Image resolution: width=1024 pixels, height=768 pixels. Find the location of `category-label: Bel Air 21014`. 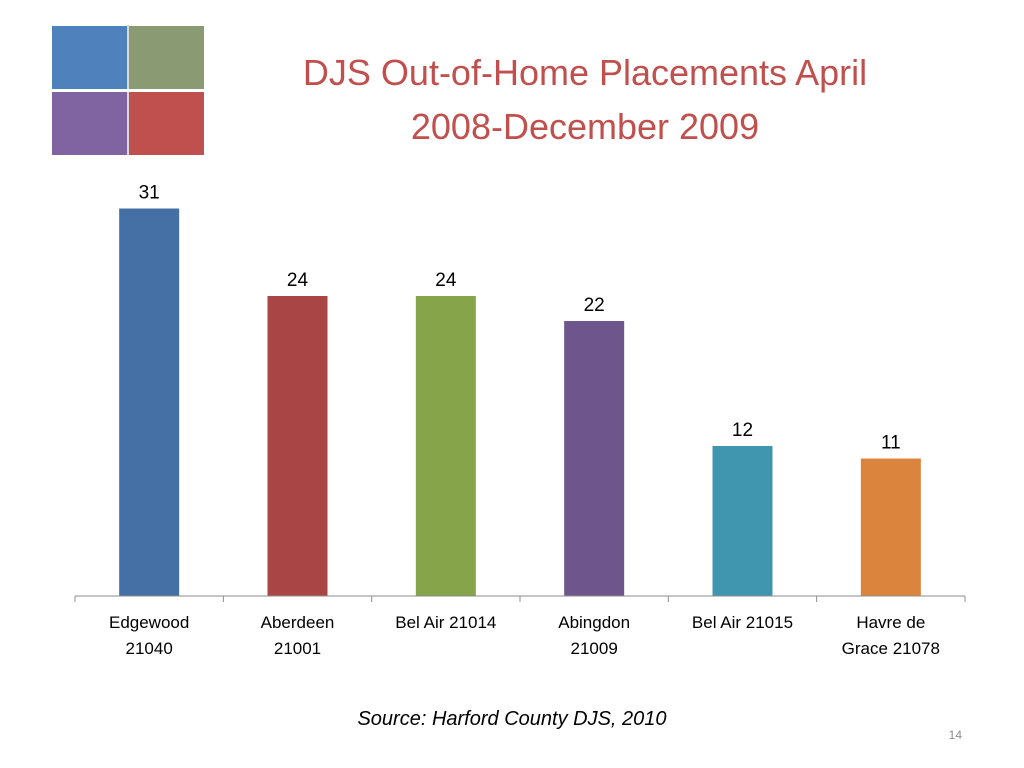

category-label: Bel Air 21014 is located at coordinates (445, 622).